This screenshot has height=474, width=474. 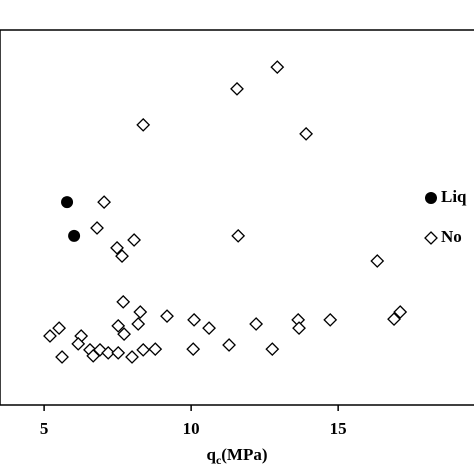 I want to click on x-axis-label: qc(MPa), so click(x=236, y=456).